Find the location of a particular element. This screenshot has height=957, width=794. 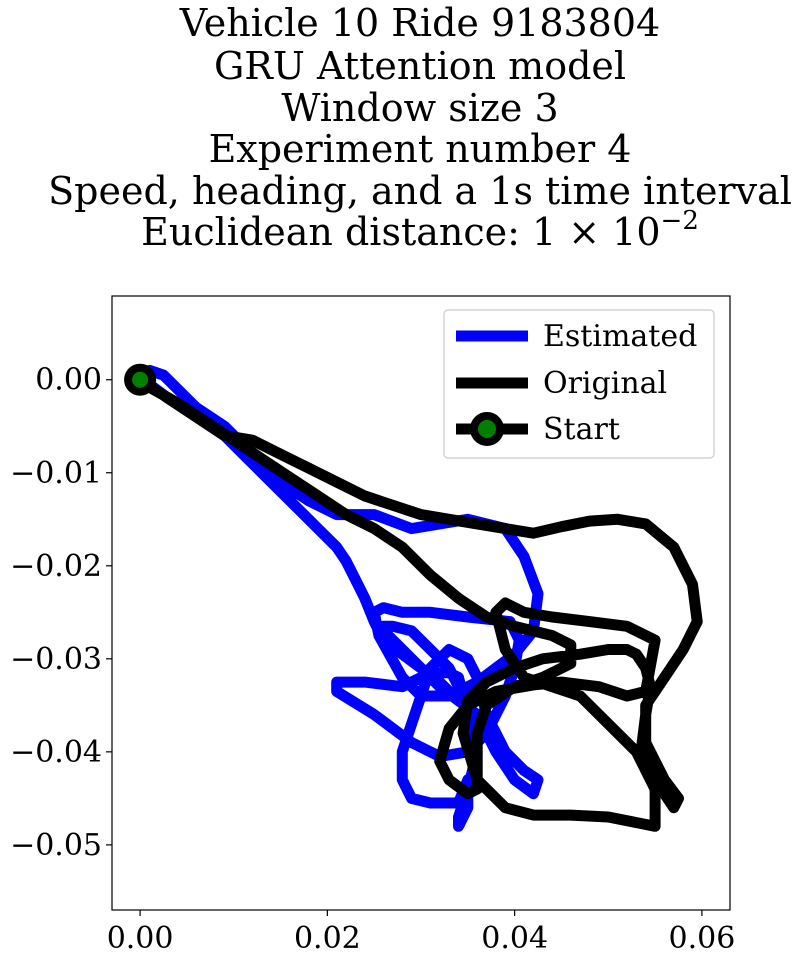

y-tick-label: 0.00 is located at coordinates (68, 380).